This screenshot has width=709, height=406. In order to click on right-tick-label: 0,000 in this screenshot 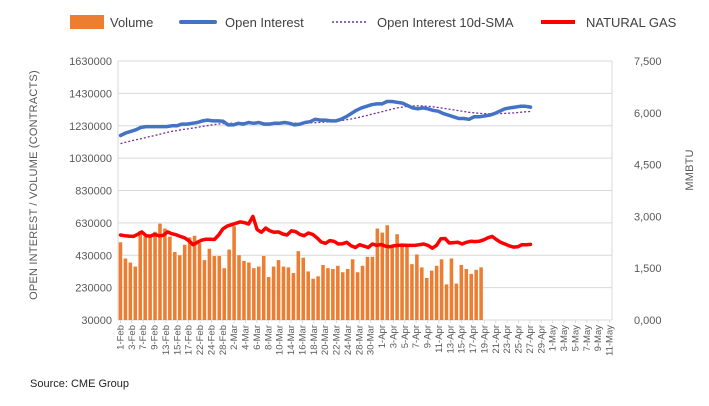, I will do `click(648, 321)`.